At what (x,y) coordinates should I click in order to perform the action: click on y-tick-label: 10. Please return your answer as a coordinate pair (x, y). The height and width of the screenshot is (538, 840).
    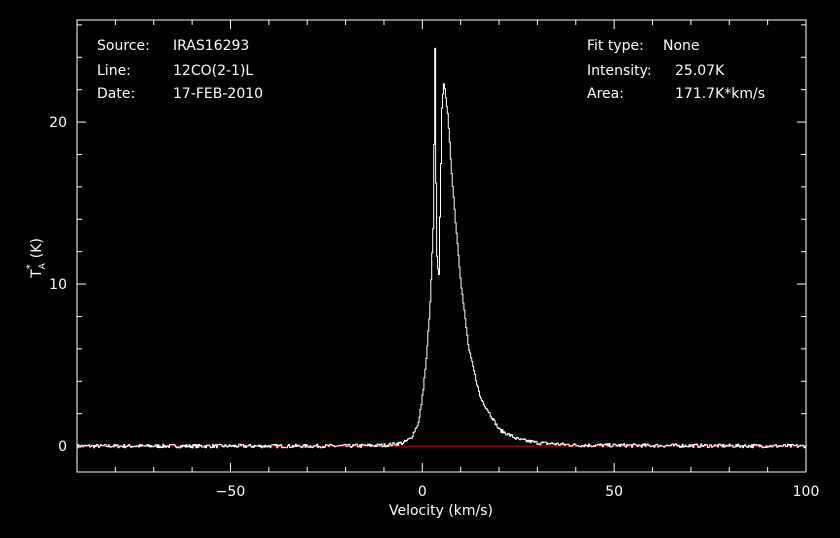
    Looking at the image, I should click on (58, 285).